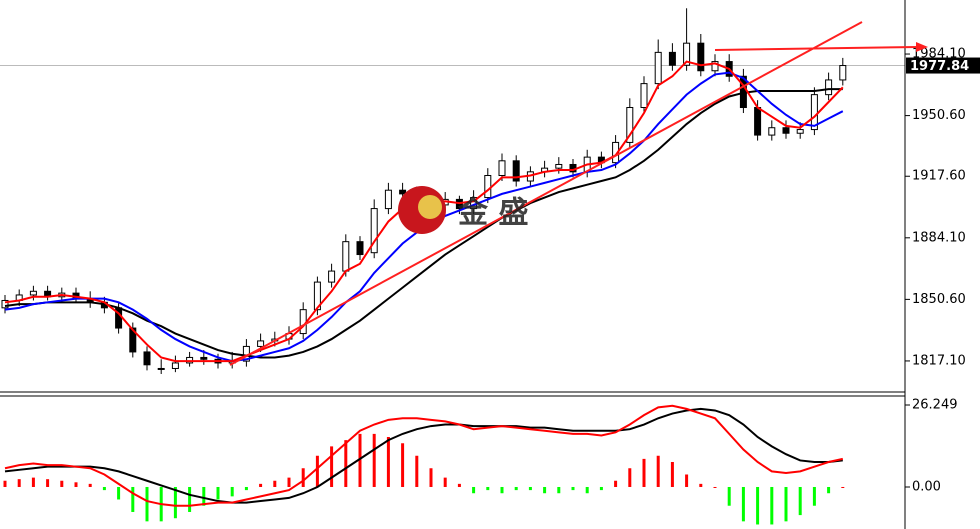  What do you see at coordinates (816, 48) in the screenshot?
I see `arrow-line` at bounding box center [816, 48].